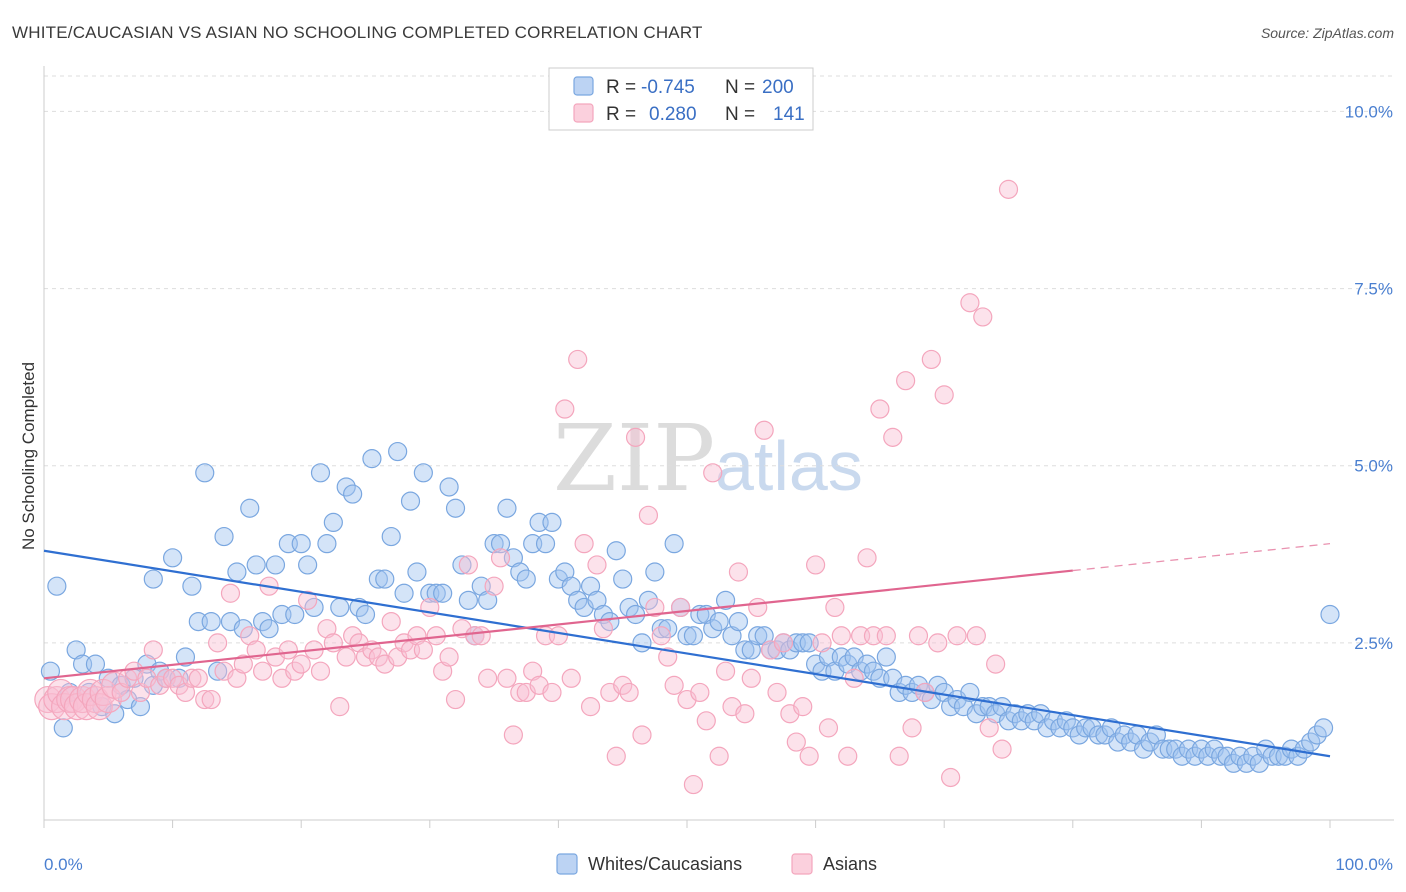  What do you see at coordinates (583, 113) in the screenshot?
I see `legend-swatch-asians` at bounding box center [583, 113].